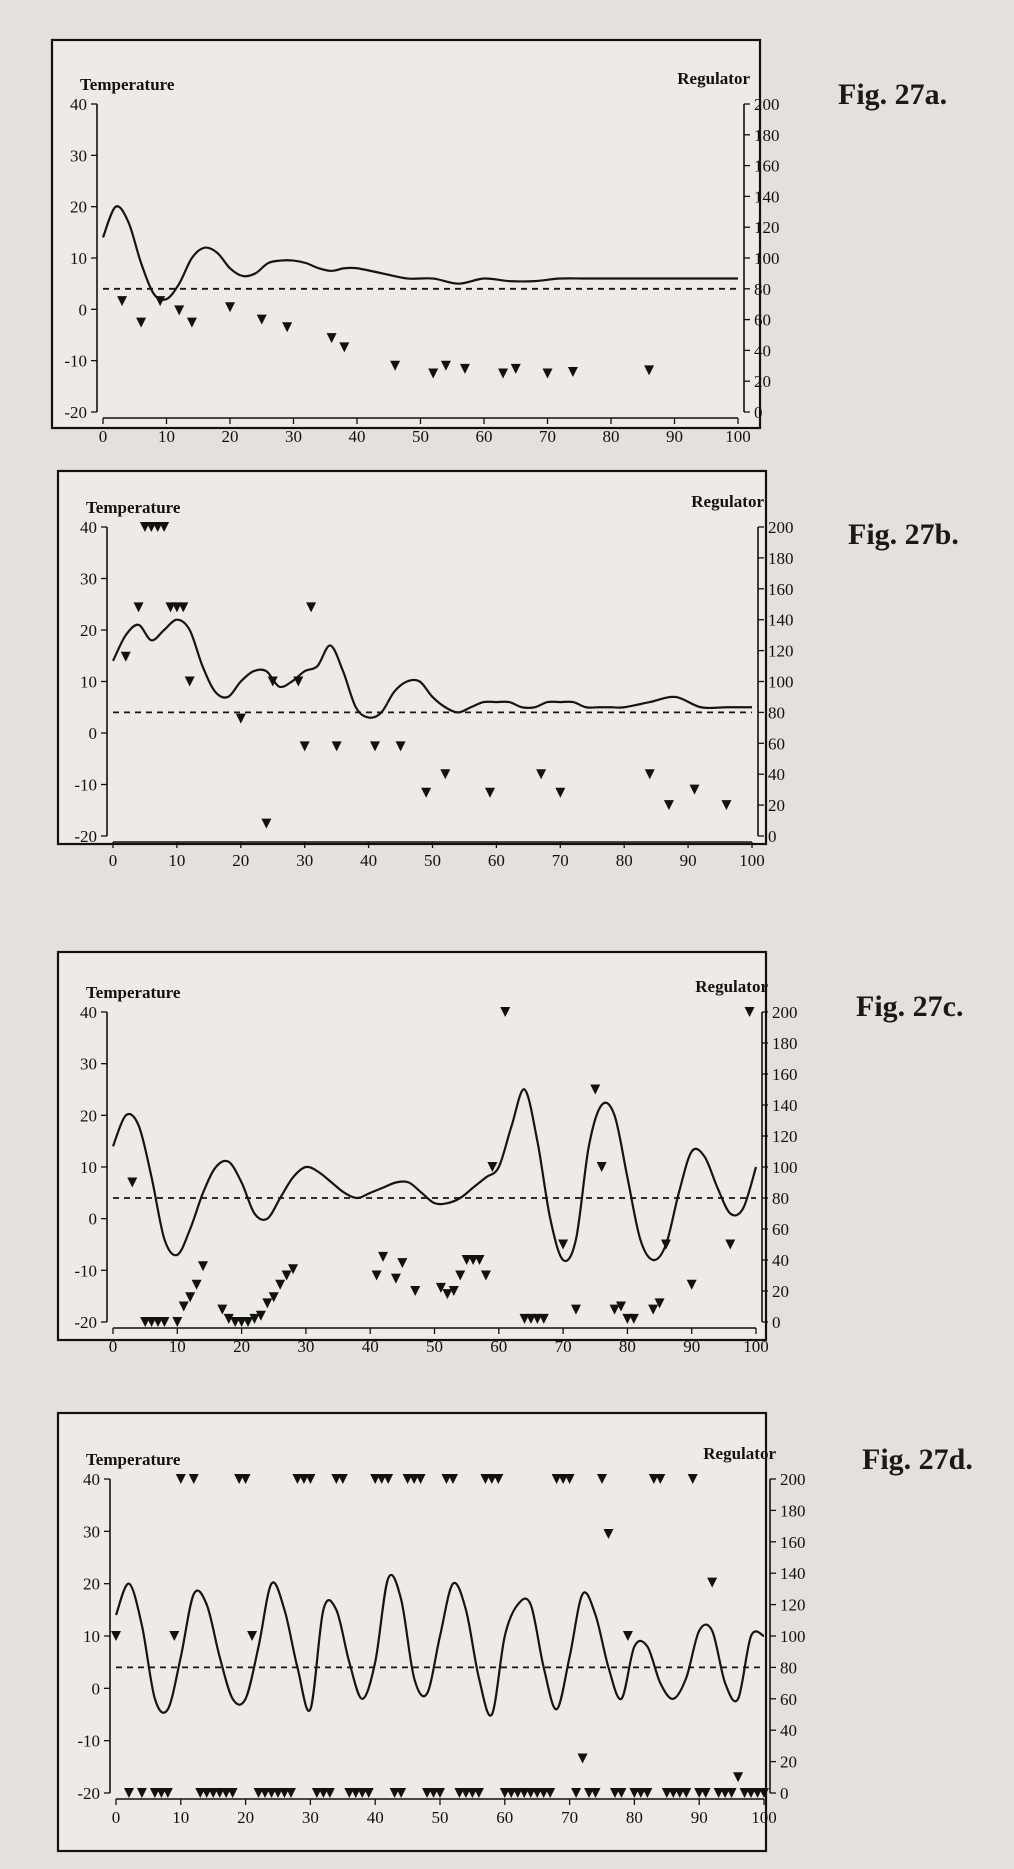 The width and height of the screenshot is (1014, 1869). What do you see at coordinates (176, 860) in the screenshot?
I see `x-tick-label: 10` at bounding box center [176, 860].